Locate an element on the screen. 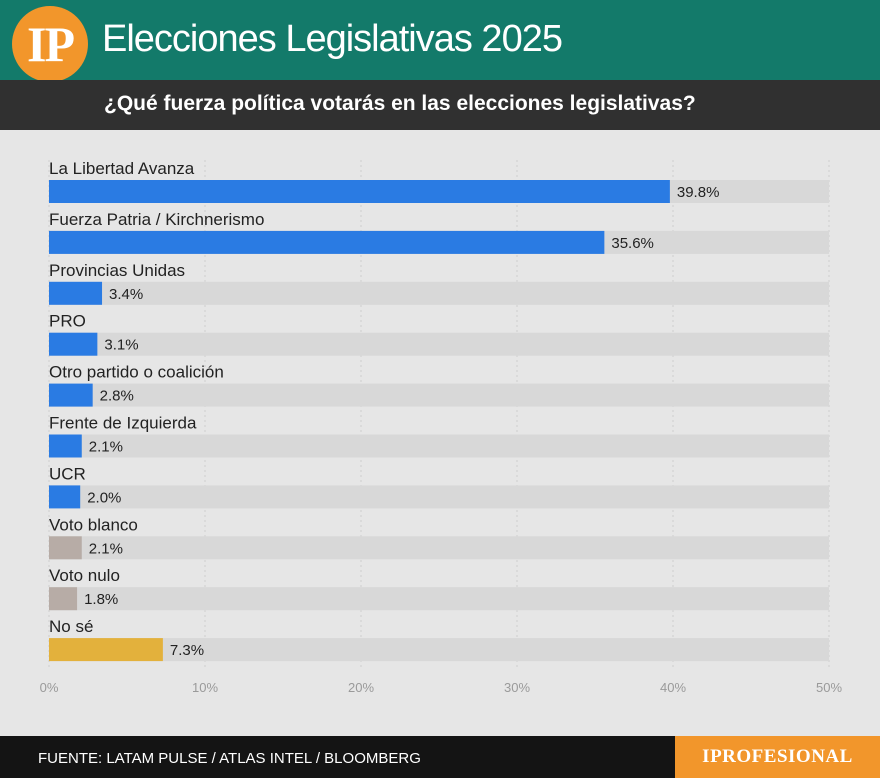  category-label: UCR is located at coordinates (67, 473).